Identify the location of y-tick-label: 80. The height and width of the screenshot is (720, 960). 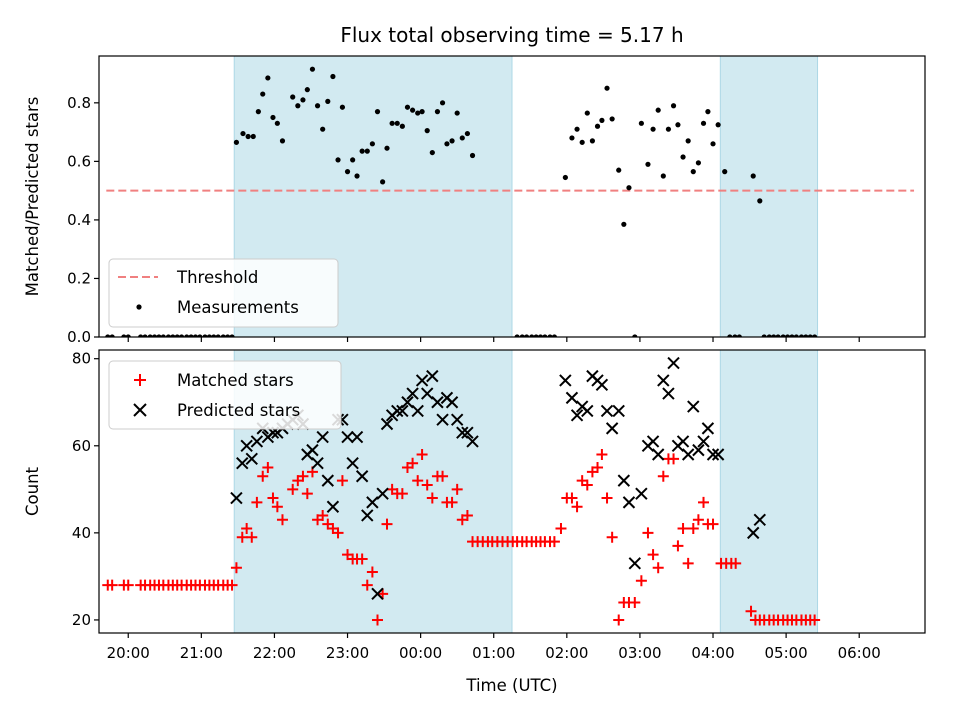
(81, 359).